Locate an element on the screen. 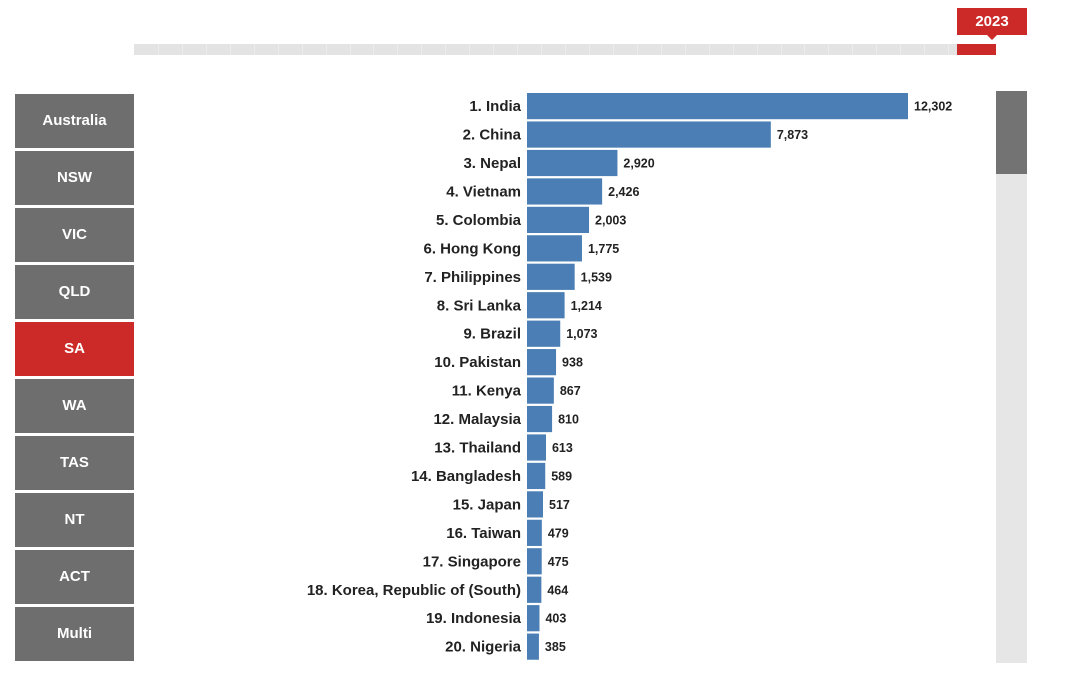 The width and height of the screenshot is (1080, 682). value-label: 2,426 is located at coordinates (623, 192).